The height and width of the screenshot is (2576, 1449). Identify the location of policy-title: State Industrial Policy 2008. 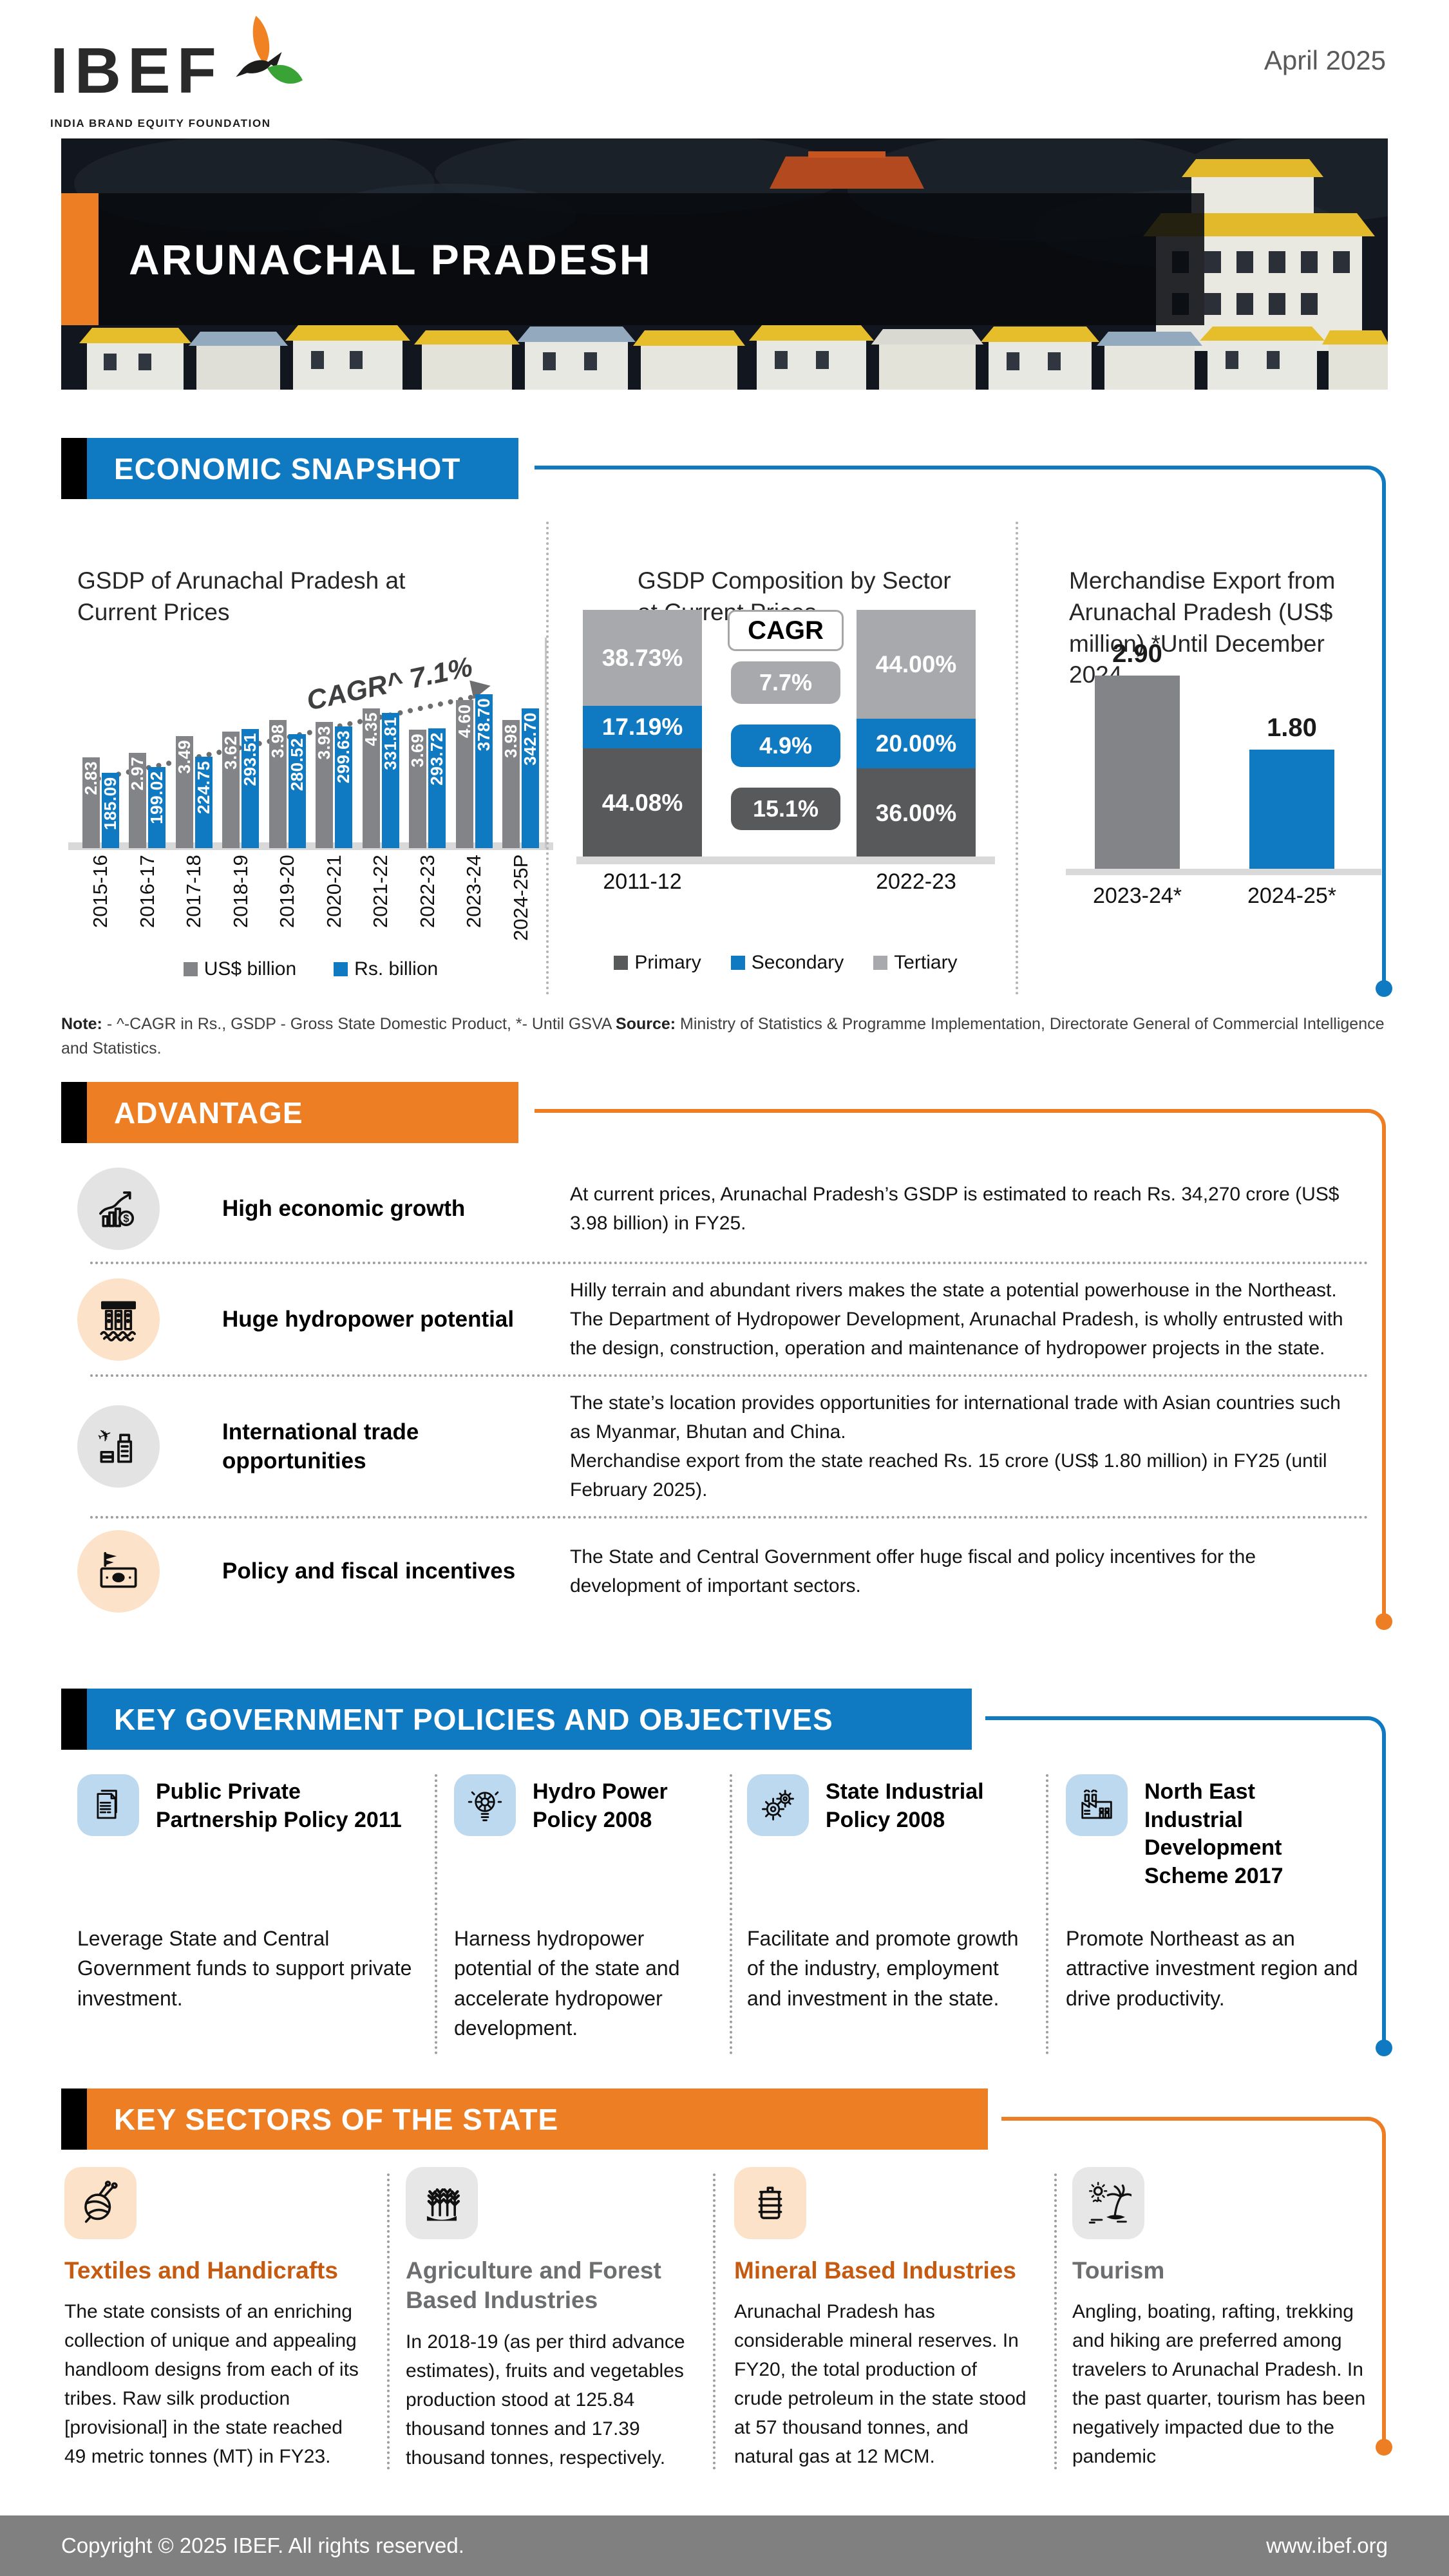
(905, 1805).